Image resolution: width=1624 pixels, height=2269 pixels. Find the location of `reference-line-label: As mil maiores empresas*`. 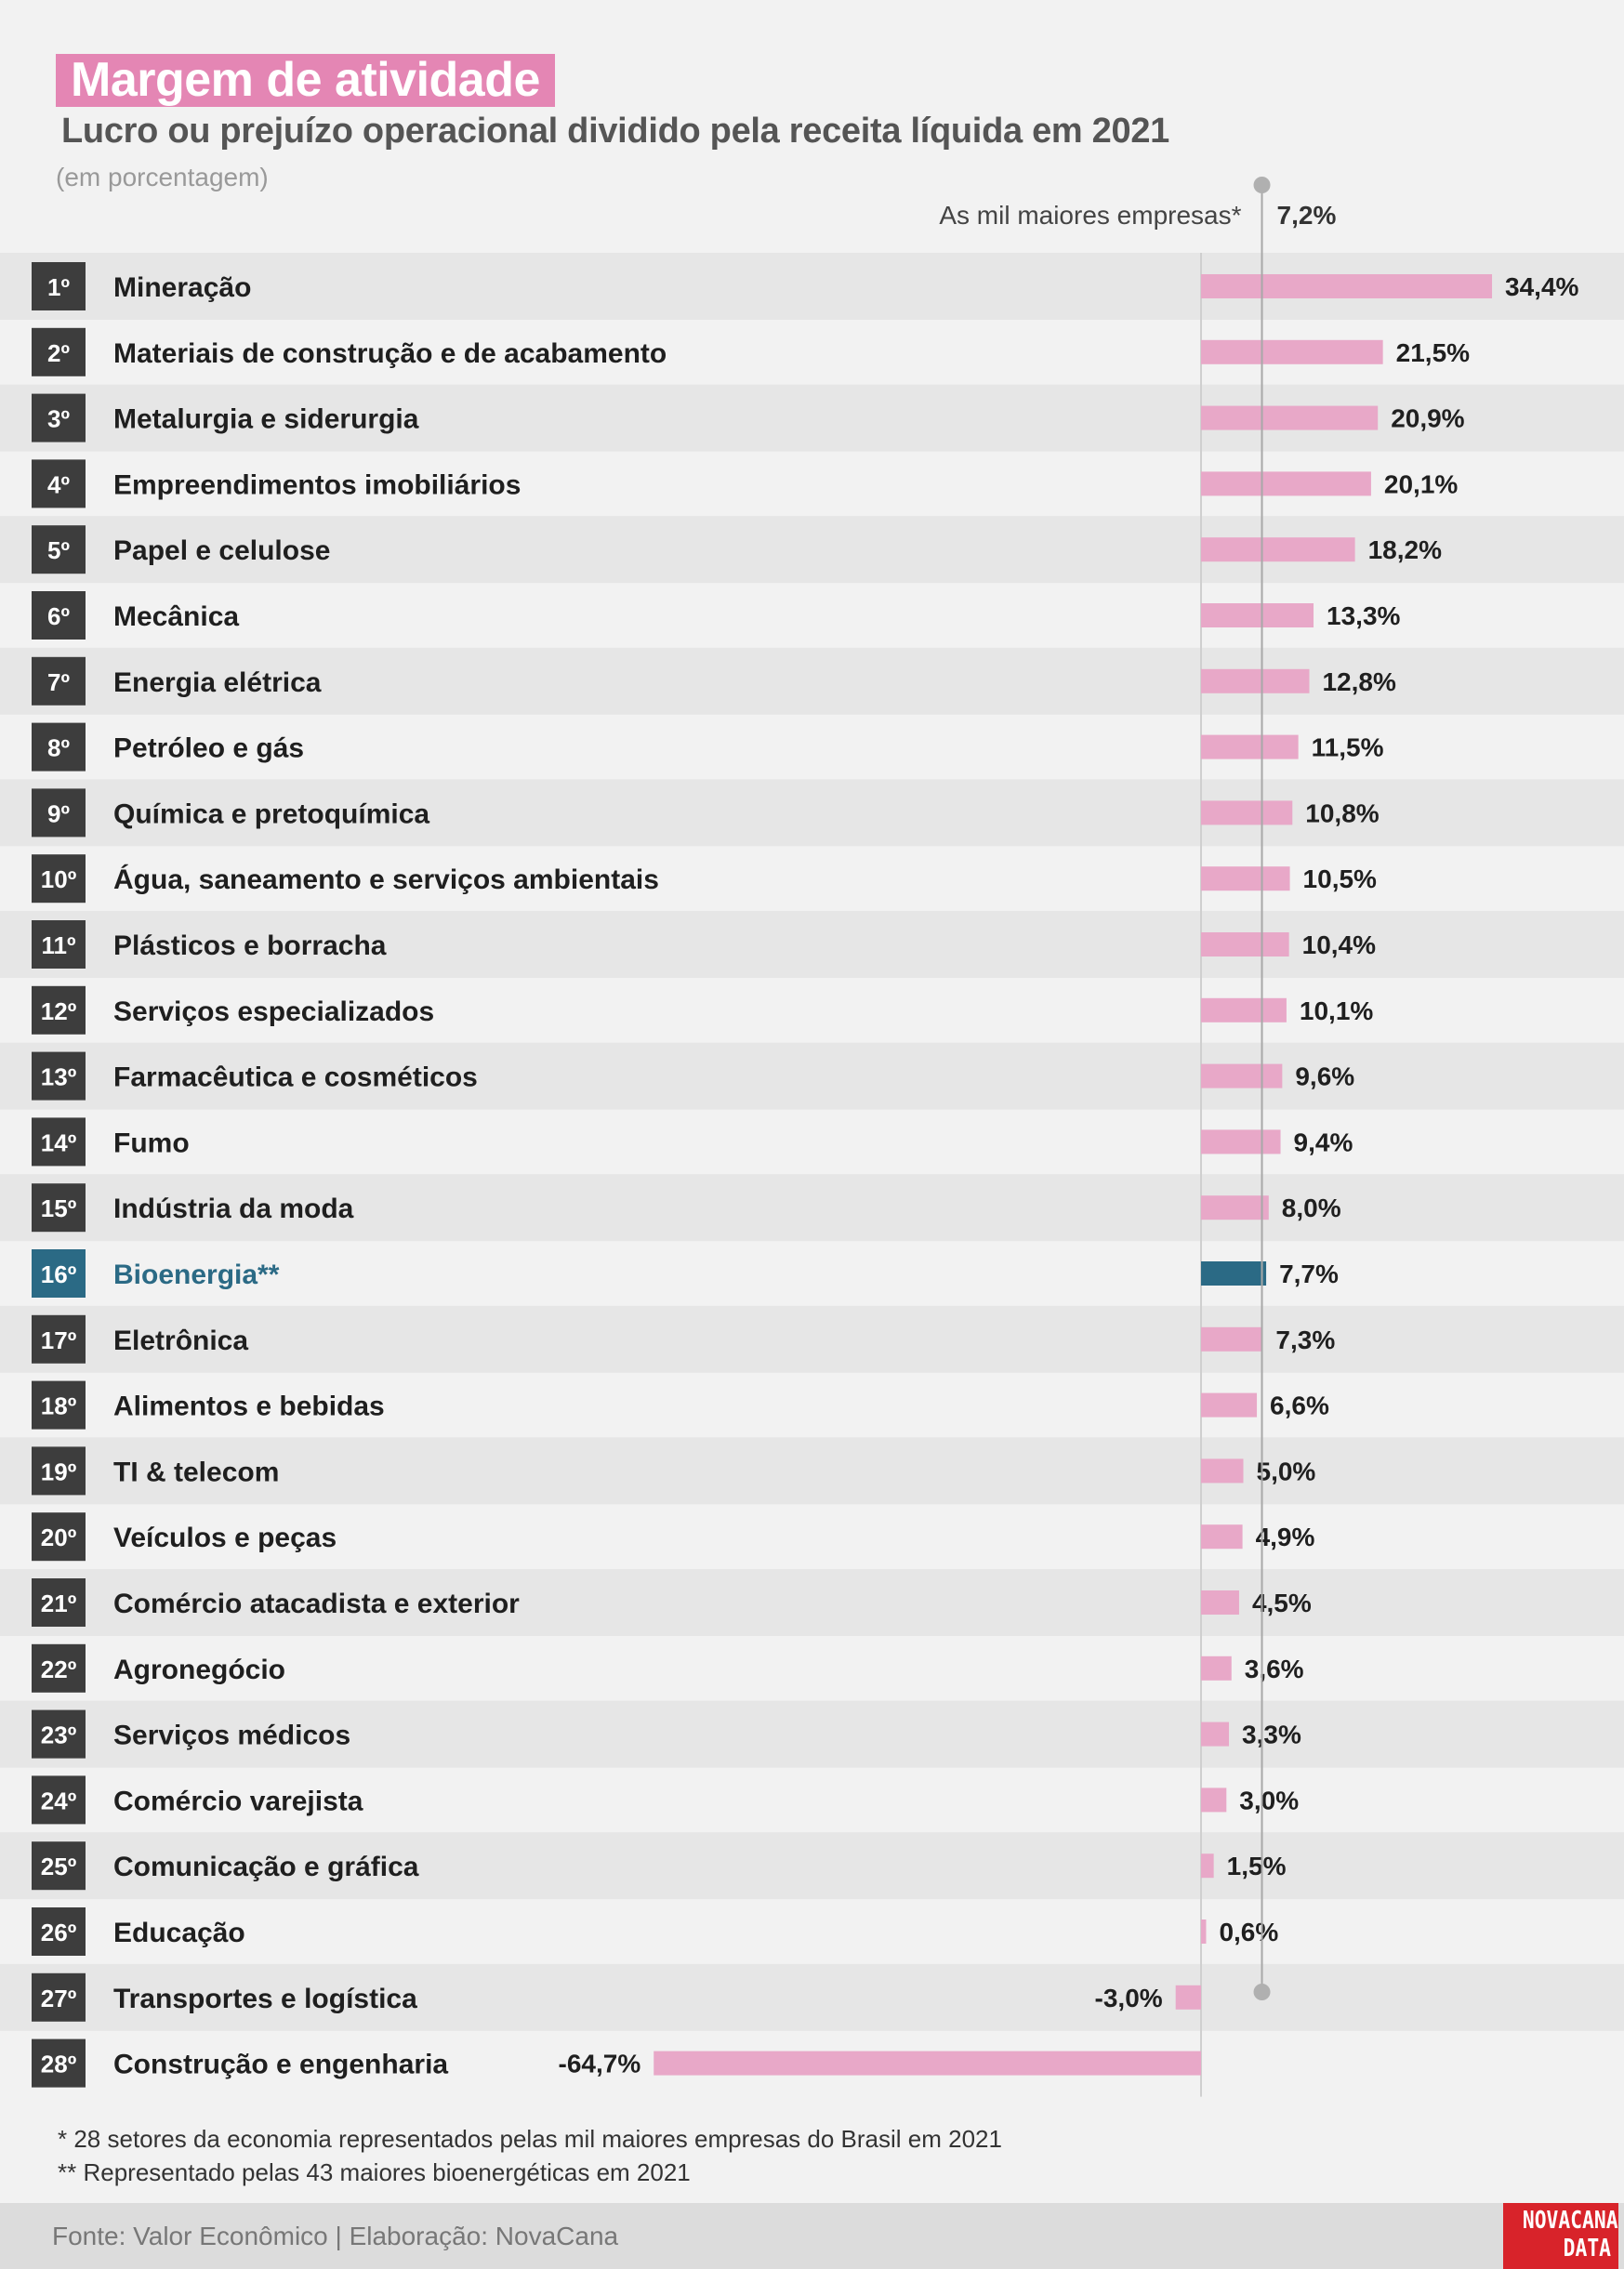

reference-line-label: As mil maiores empresas* is located at coordinates (1090, 215).